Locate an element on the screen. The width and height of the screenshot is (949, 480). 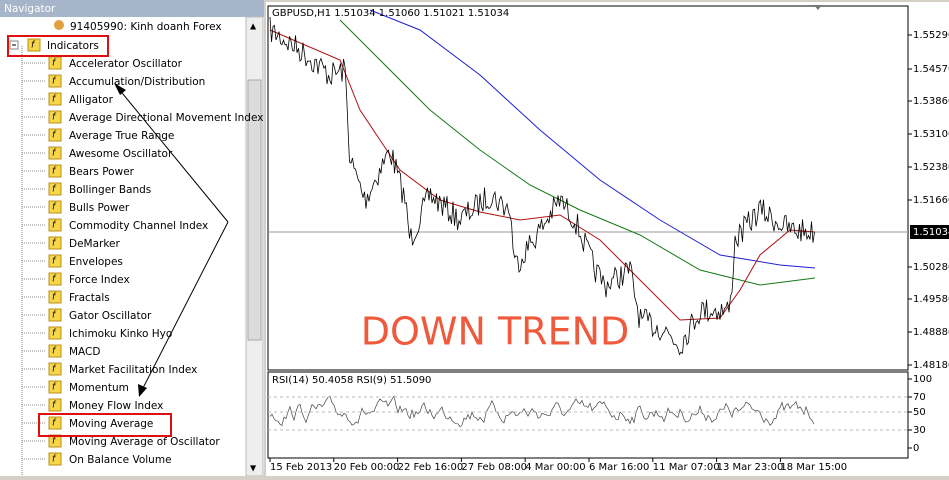
navigator-title: Navigator is located at coordinates (30, 9).